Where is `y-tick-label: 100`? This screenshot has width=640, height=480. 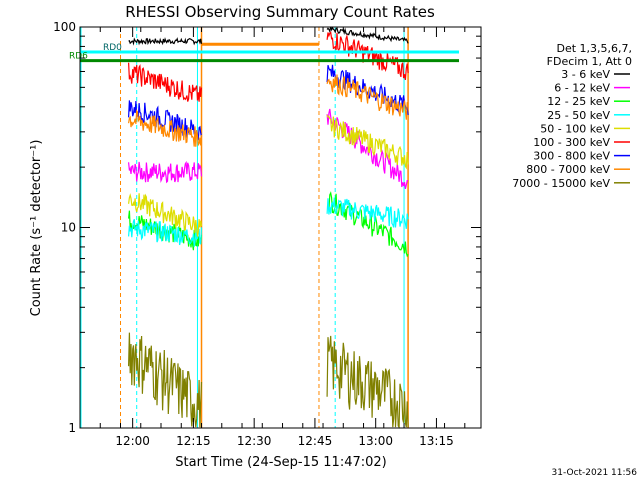
y-tick-label: 100 is located at coordinates (64, 27).